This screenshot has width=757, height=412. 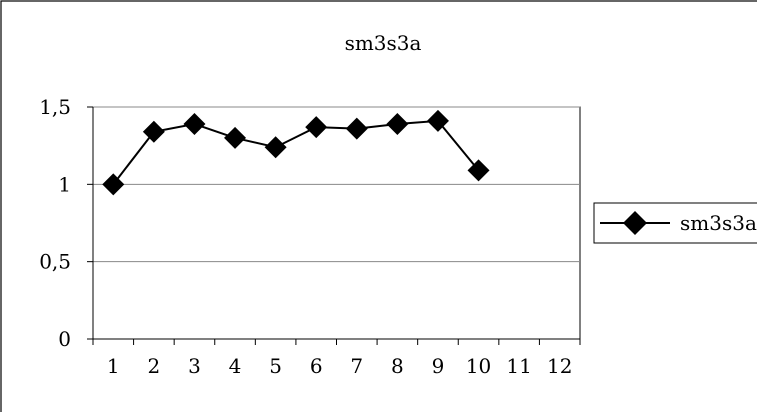 I want to click on y-axis: 0 0,5 1 1,5, so click(x=66, y=223).